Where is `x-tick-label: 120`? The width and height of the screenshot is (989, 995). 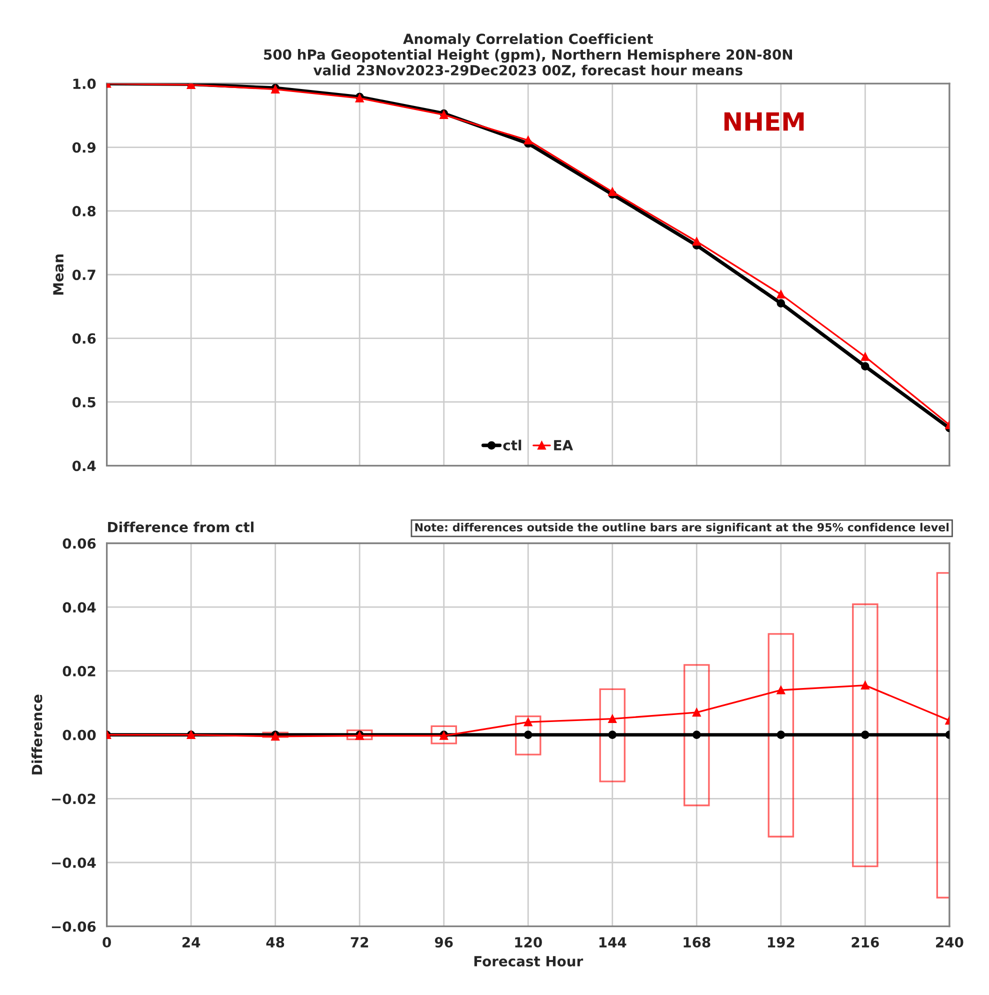
x-tick-label: 120 is located at coordinates (528, 942).